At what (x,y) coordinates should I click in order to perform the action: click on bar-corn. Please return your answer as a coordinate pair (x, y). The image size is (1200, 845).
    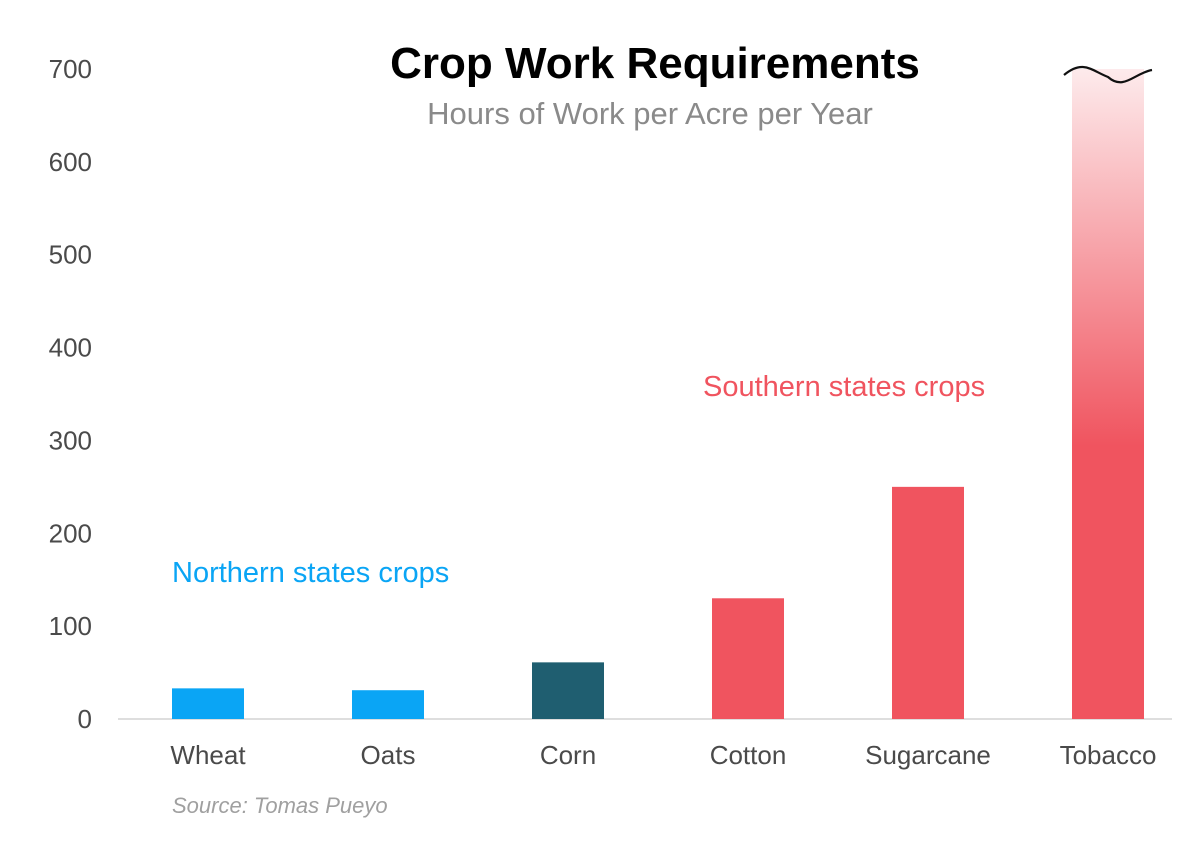
    Looking at the image, I should click on (568, 690).